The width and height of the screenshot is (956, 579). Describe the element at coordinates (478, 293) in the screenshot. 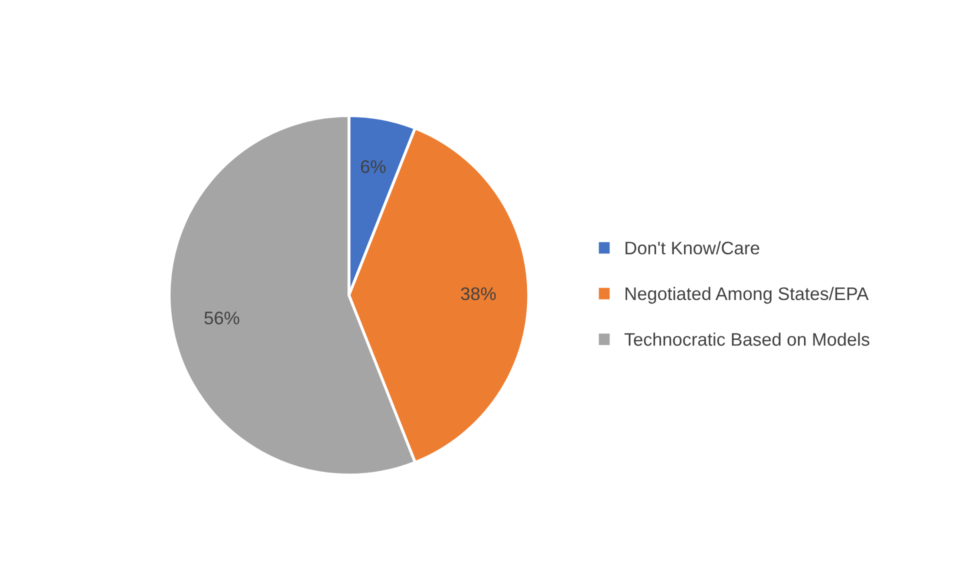

I see `data-label: 38%` at that location.